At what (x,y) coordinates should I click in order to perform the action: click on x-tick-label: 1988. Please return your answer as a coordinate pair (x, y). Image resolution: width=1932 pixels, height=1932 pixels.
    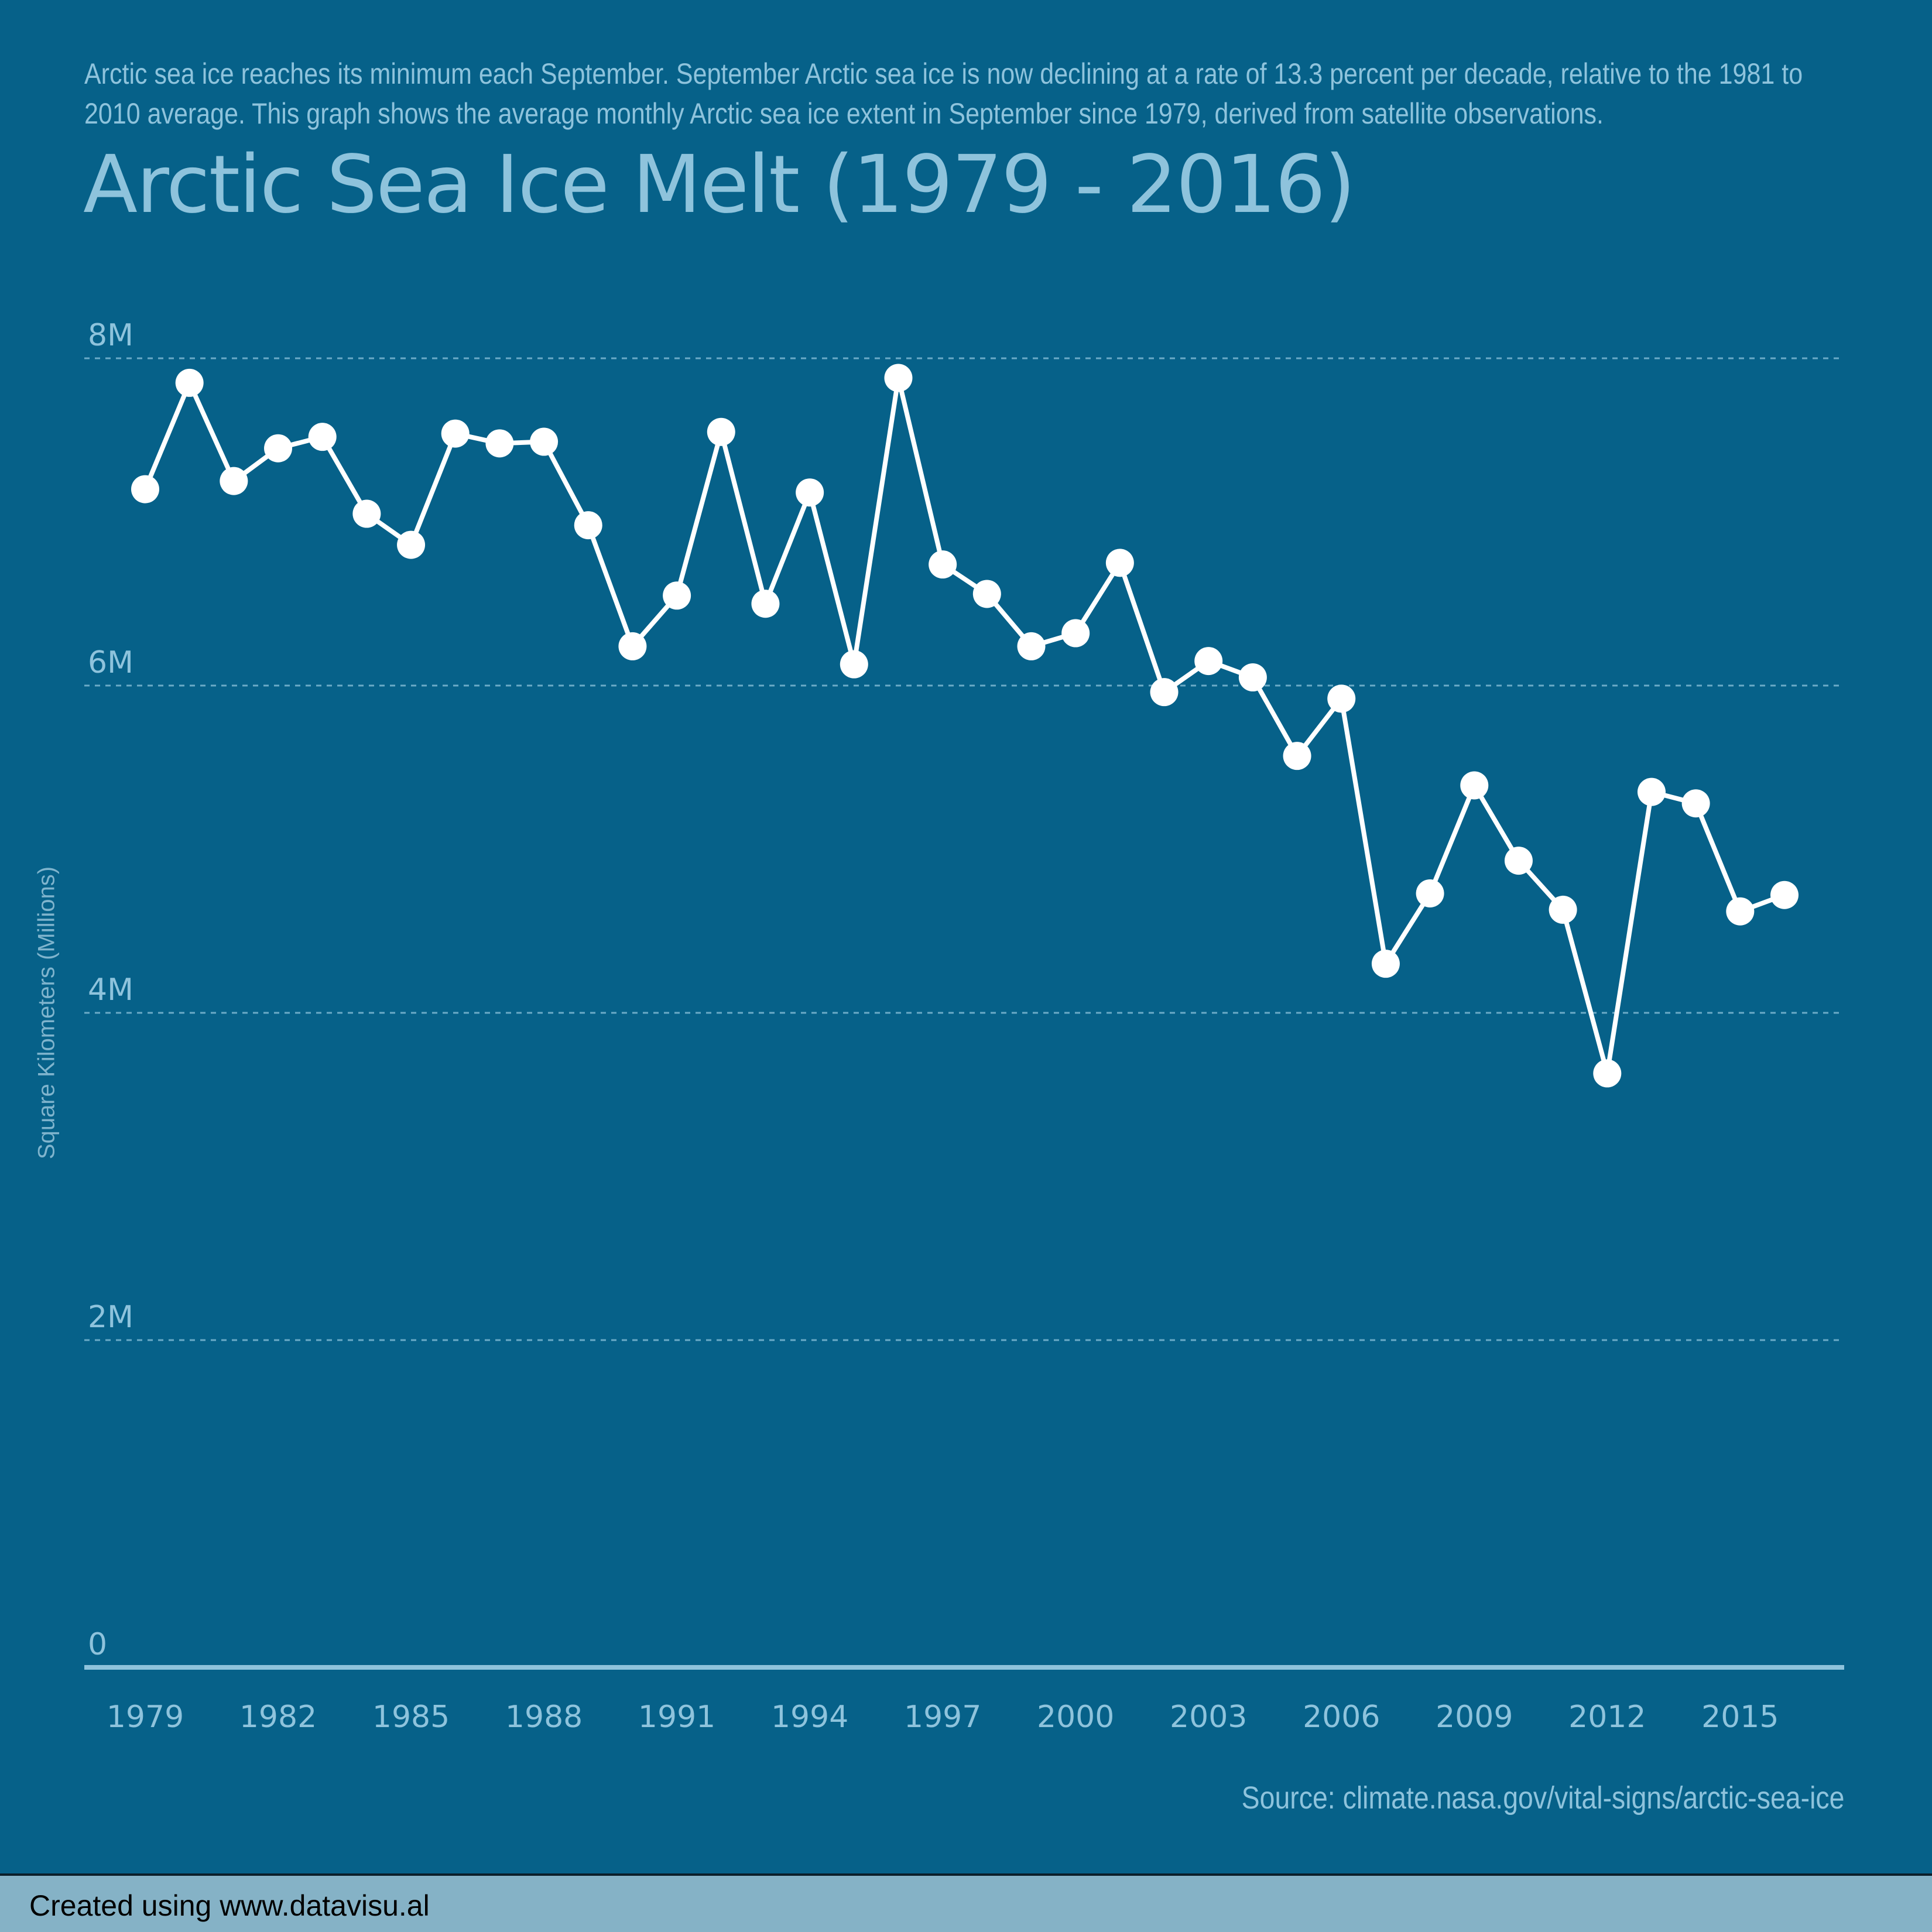
    Looking at the image, I should click on (544, 1717).